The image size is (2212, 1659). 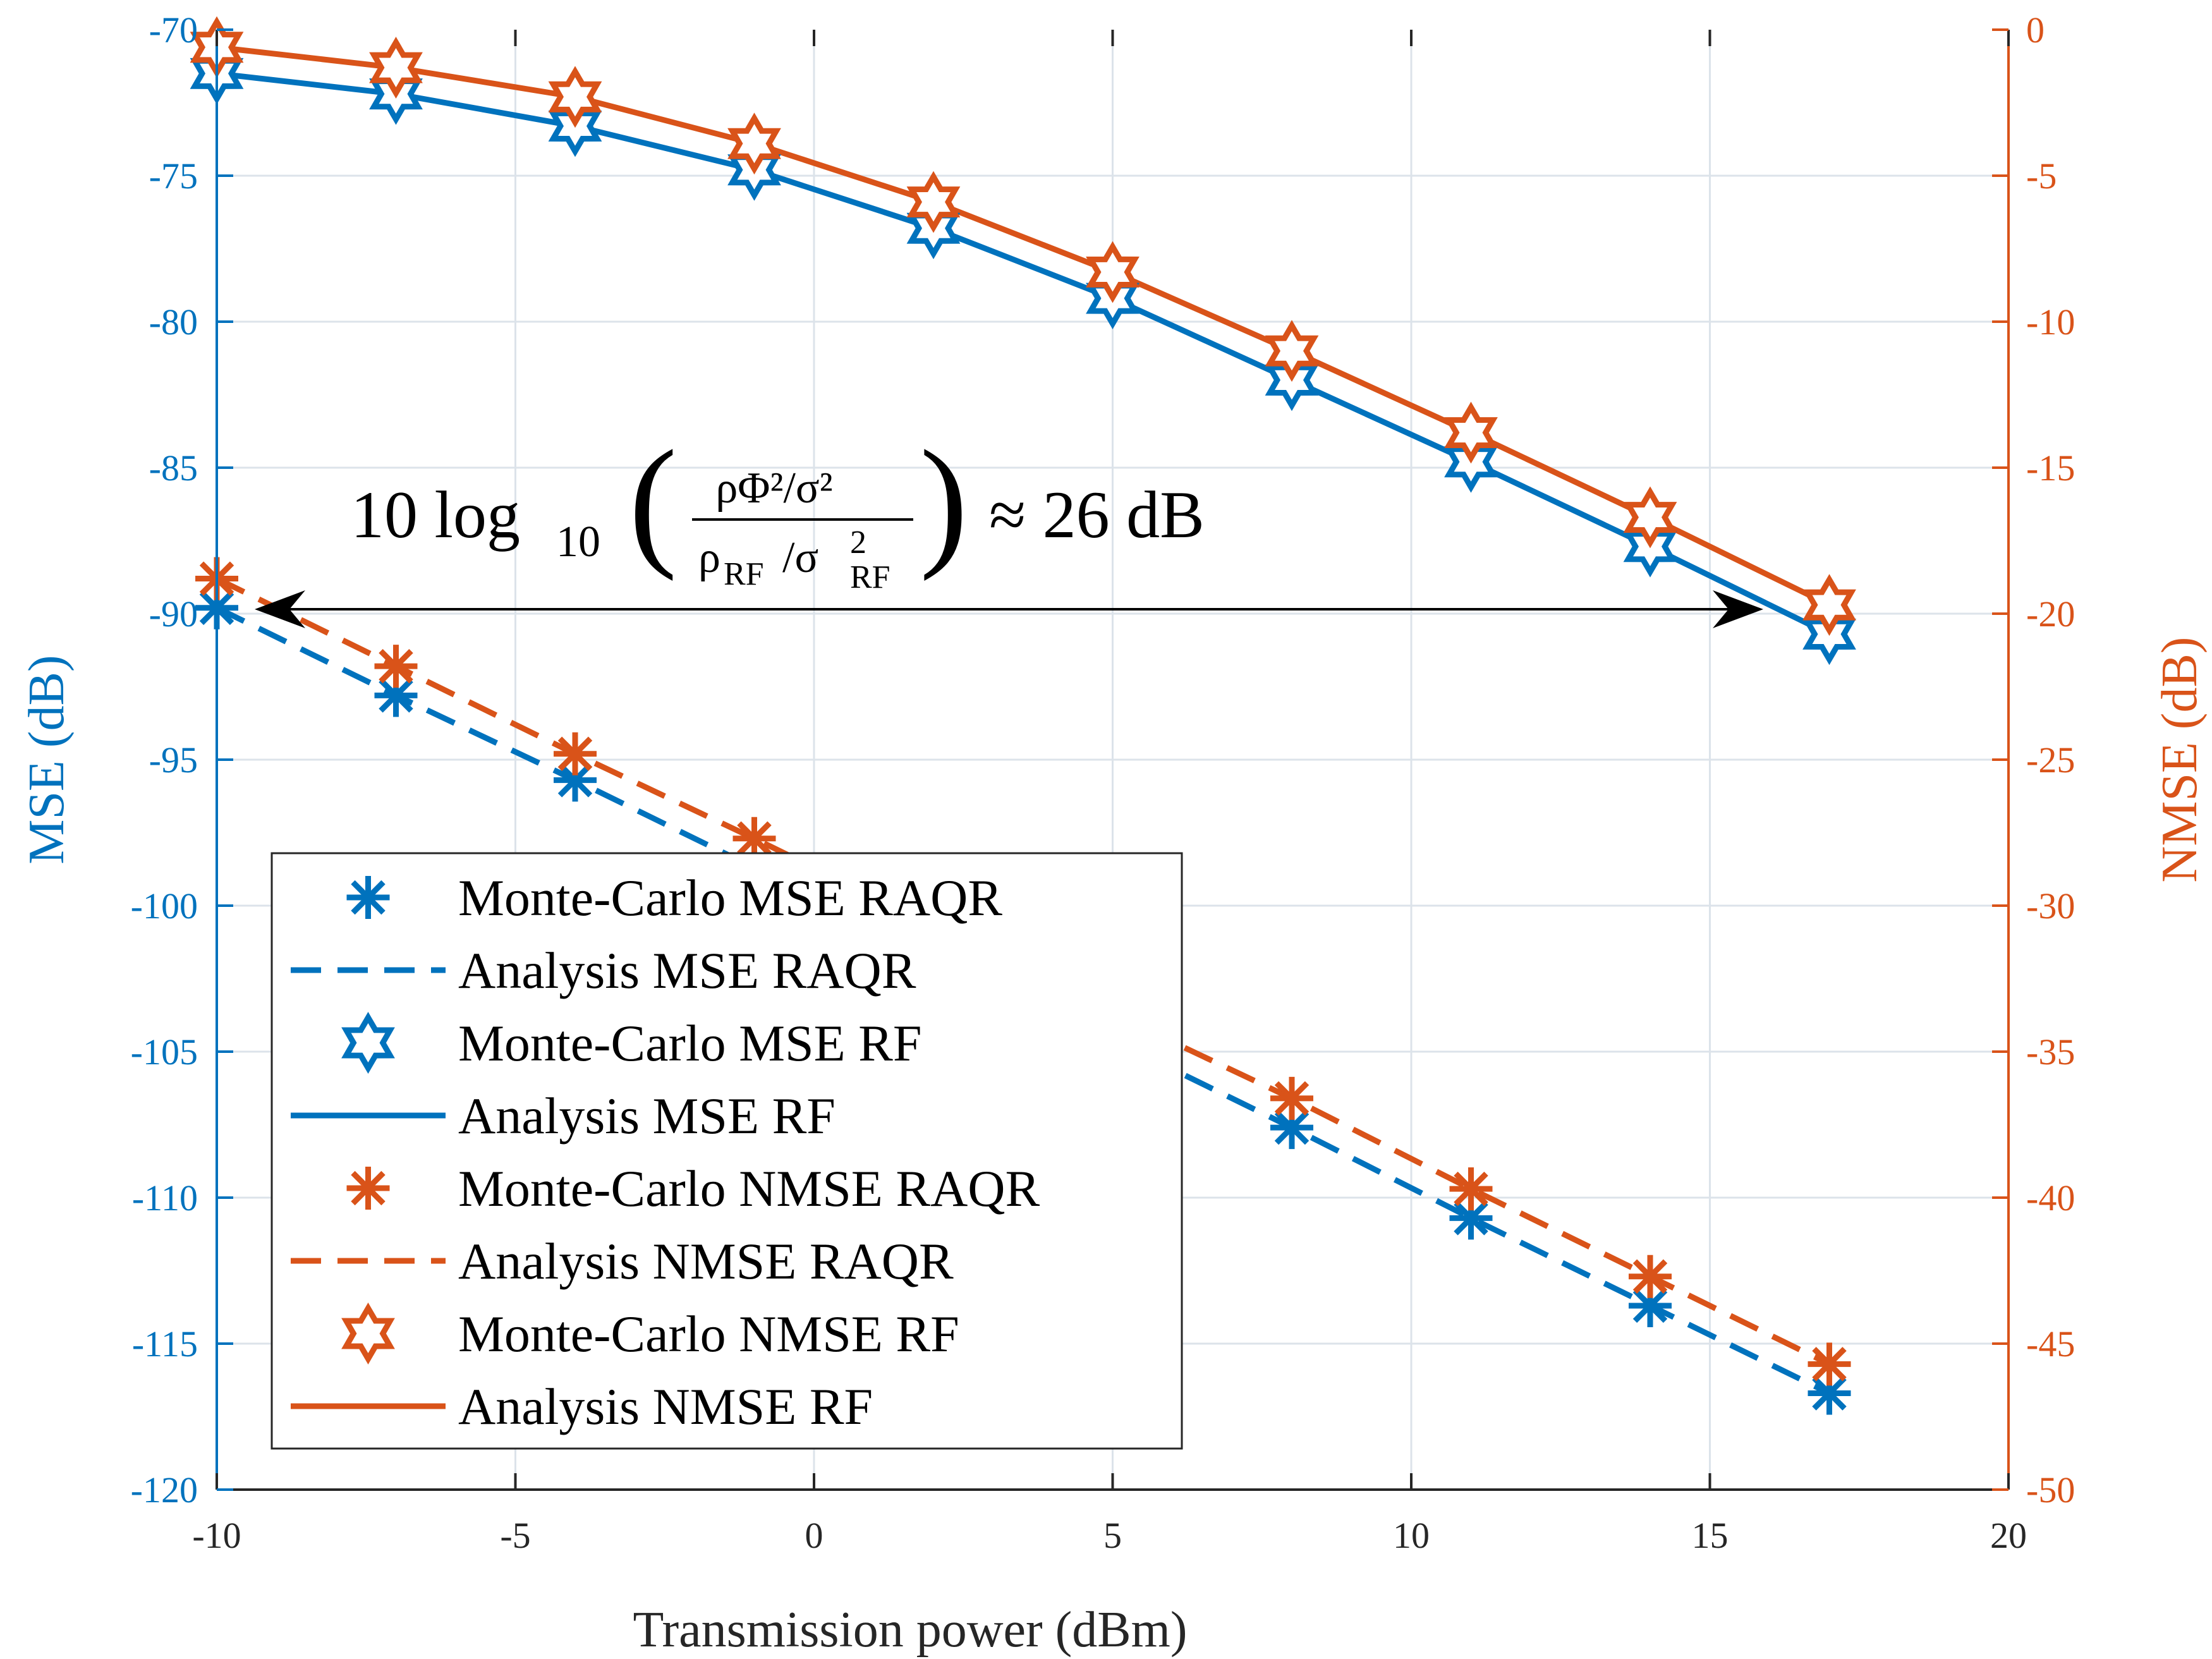 I want to click on annotation-prefix: 10 log, so click(x=435, y=515).